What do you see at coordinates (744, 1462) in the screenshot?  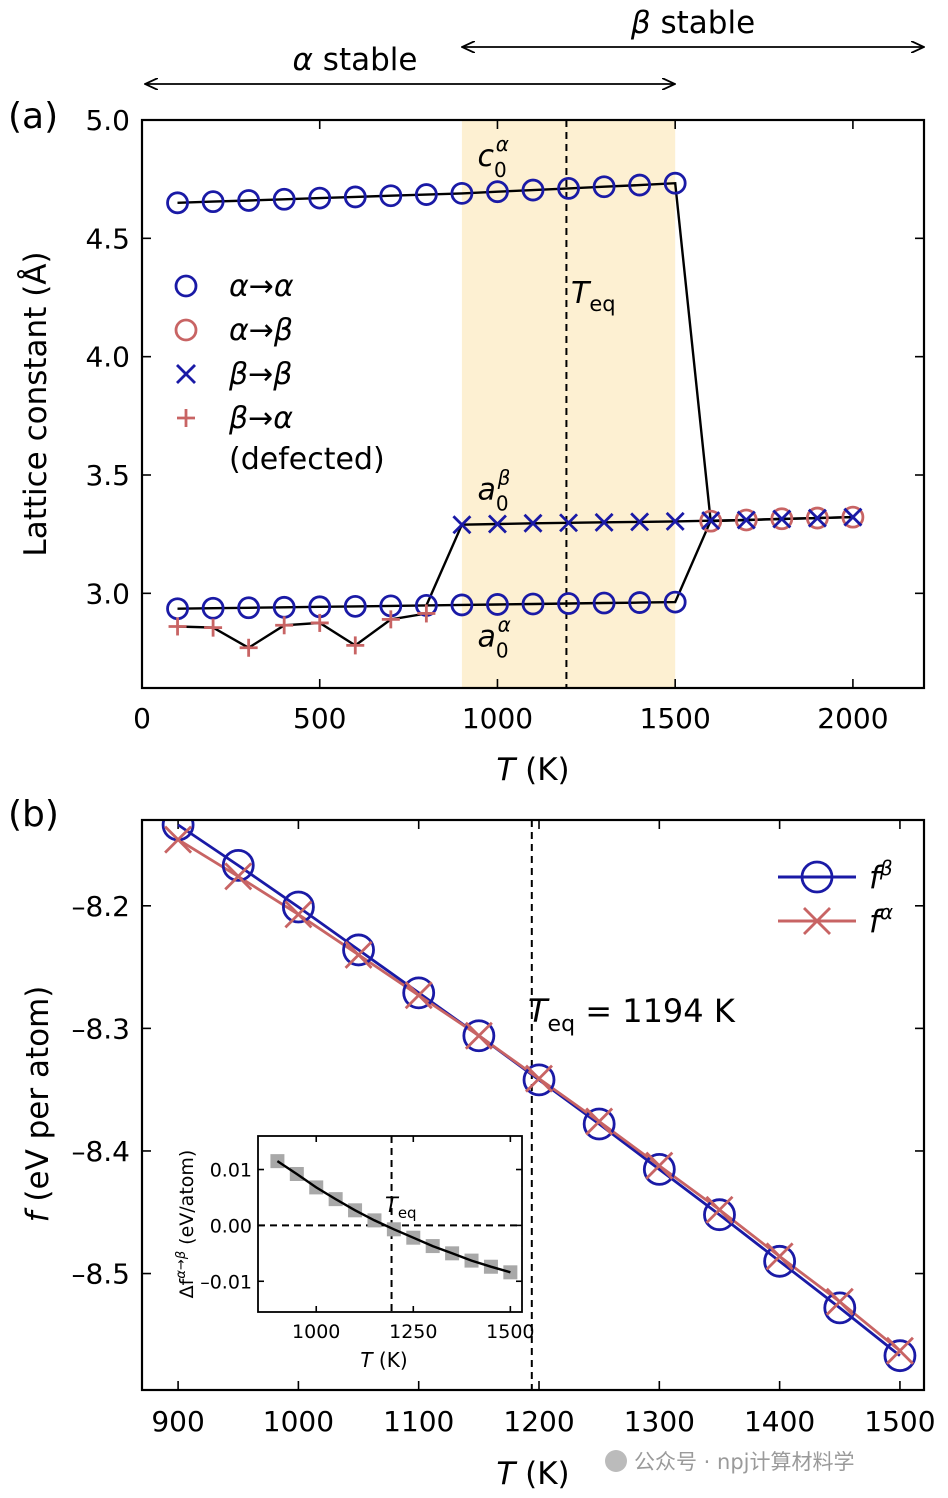 I see `watermark-text: 公众号 · npj计算材料学` at bounding box center [744, 1462].